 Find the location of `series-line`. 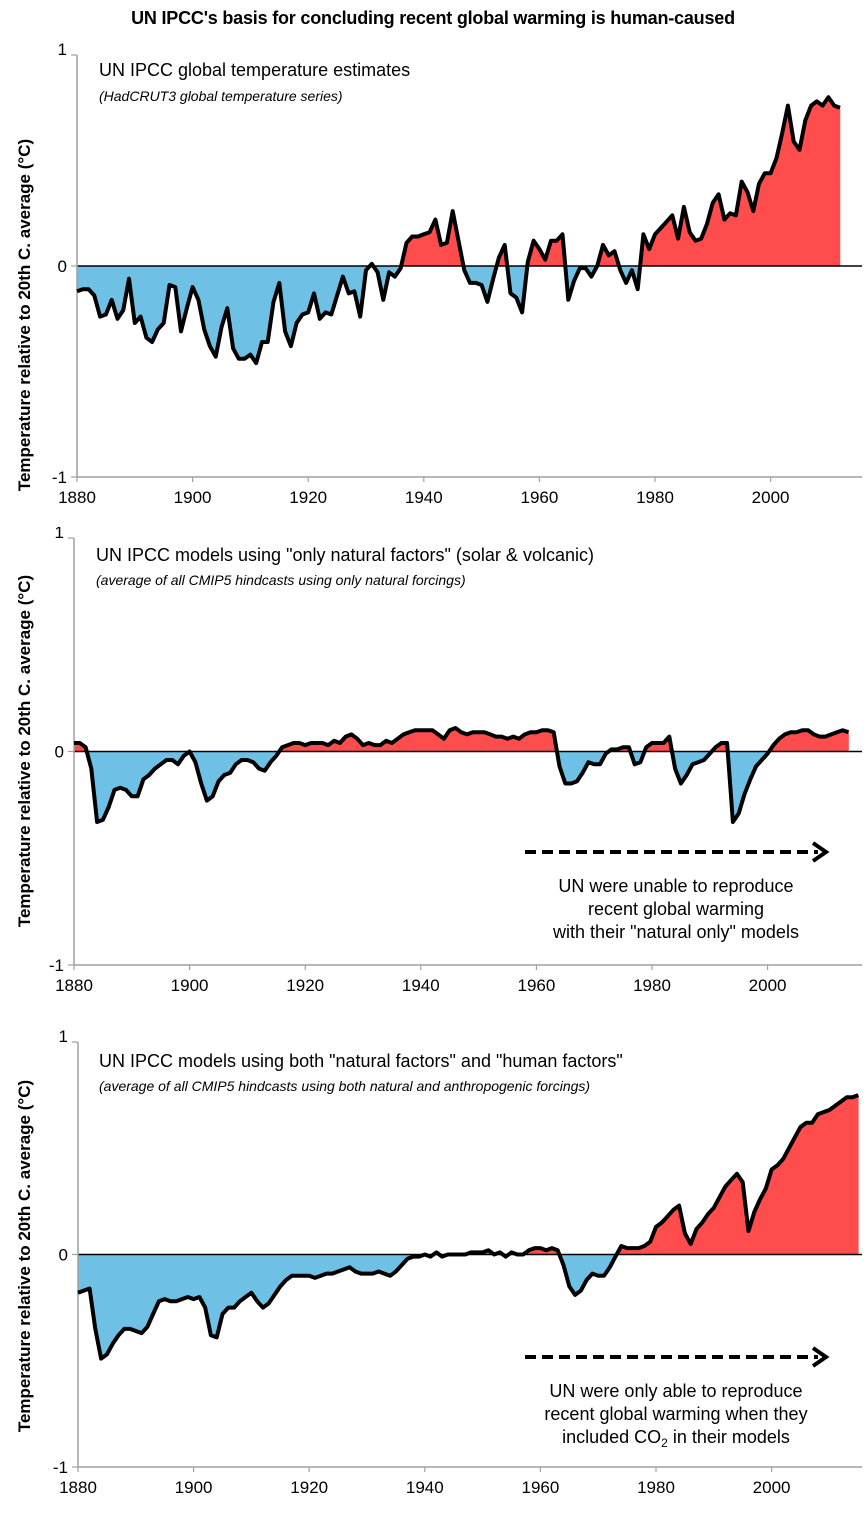

series-line is located at coordinates (462, 775).